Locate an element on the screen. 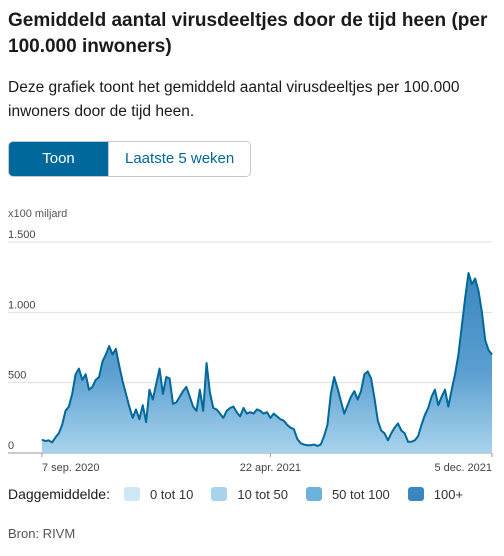 Image resolution: width=504 pixels, height=556 pixels. legend-item-10-50: 10 tot 50 is located at coordinates (249, 494).